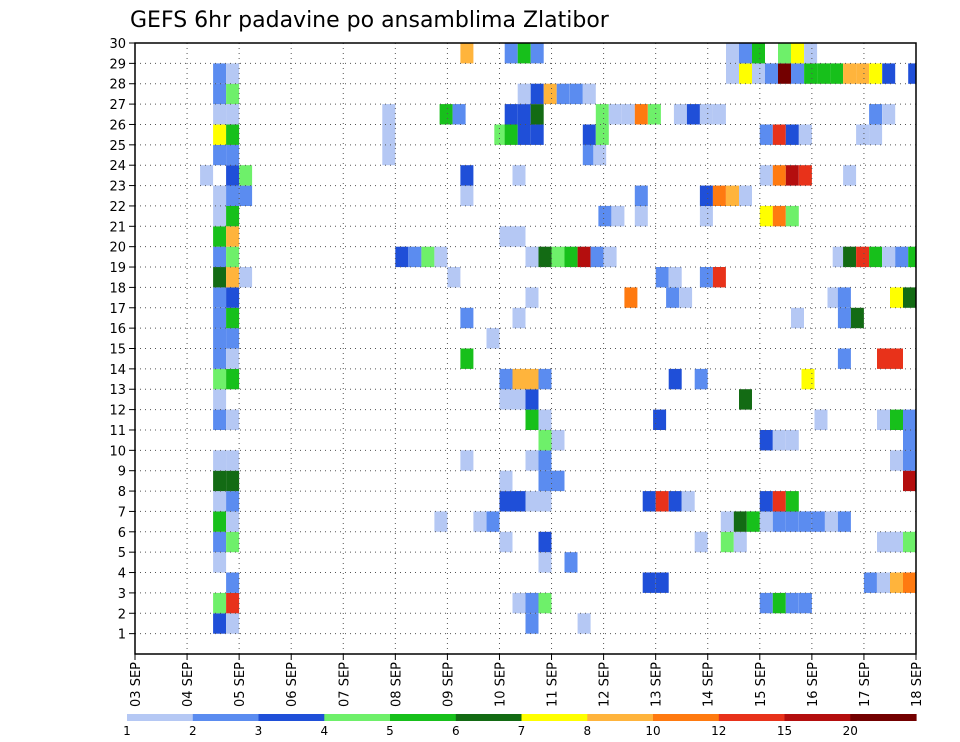  I want to click on colorbar-label: 20, so click(850, 731).